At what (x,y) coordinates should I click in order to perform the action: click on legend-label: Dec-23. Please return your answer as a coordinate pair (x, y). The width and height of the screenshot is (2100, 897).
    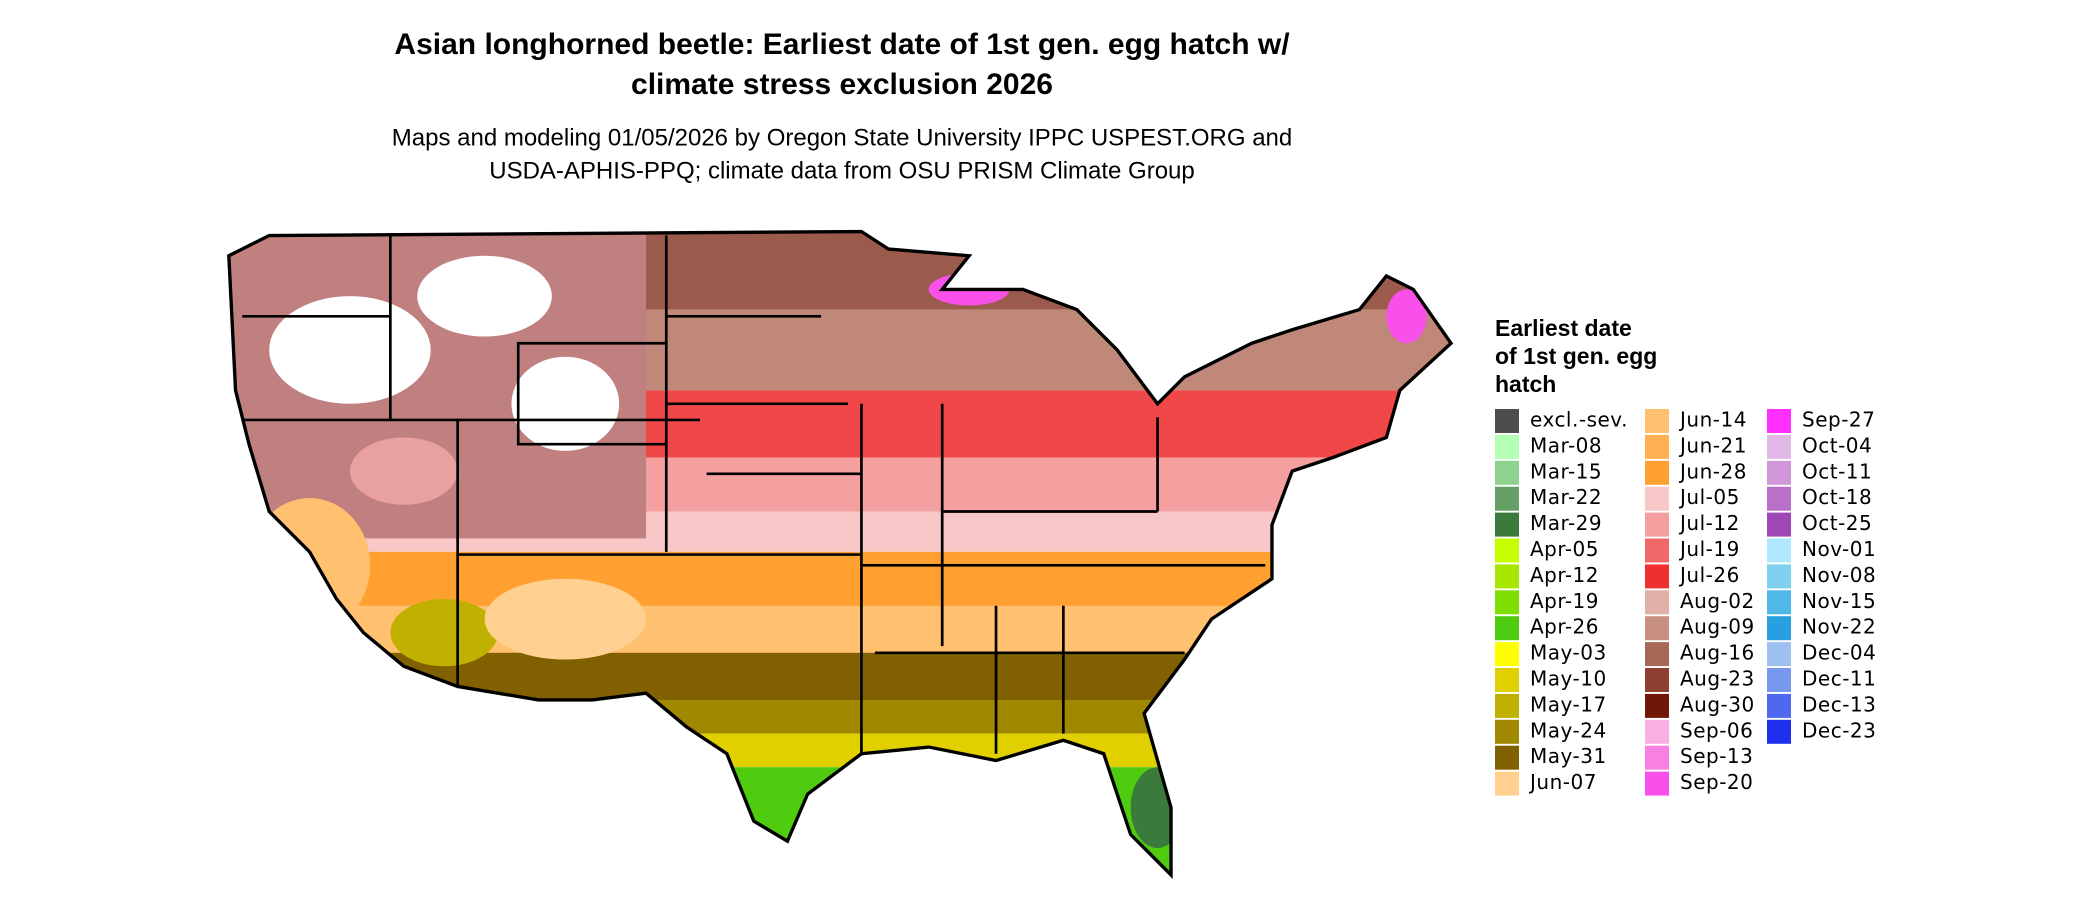
    Looking at the image, I should click on (1839, 730).